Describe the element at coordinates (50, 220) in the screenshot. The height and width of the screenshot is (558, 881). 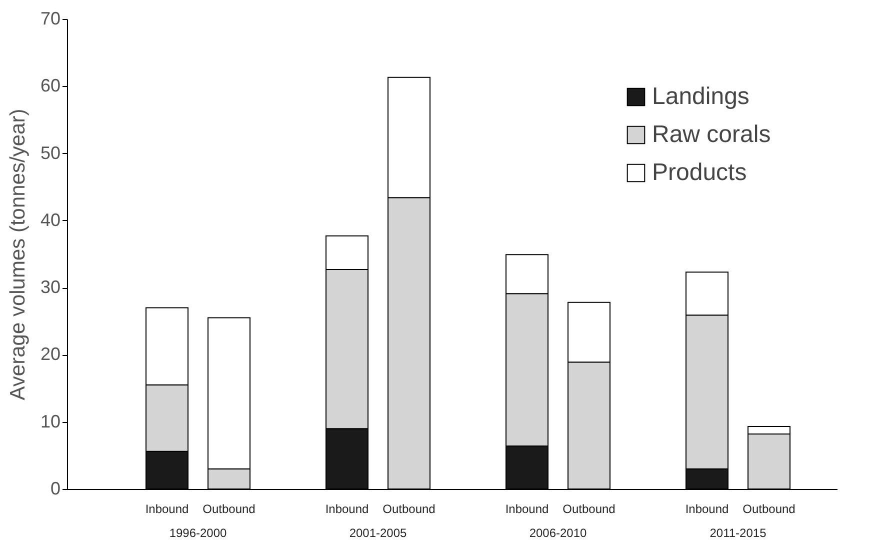
I see `y-tick-label: 40` at that location.